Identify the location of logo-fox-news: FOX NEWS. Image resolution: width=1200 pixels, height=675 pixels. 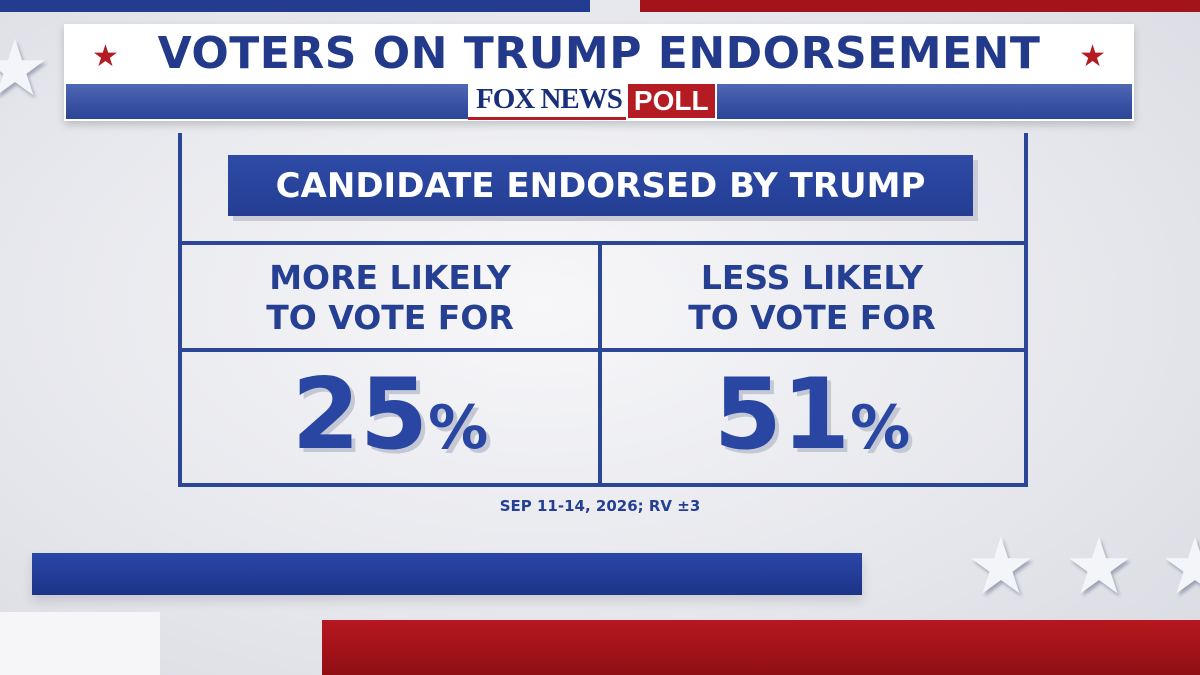
(547, 101).